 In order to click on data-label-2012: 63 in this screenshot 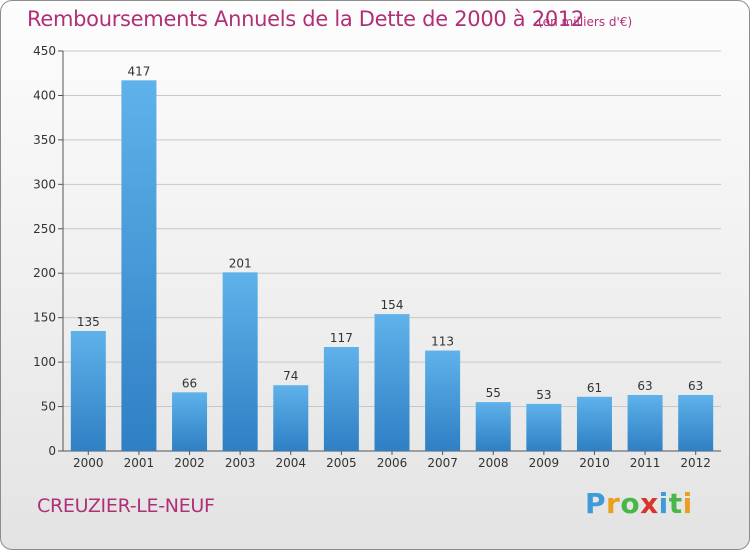, I will do `click(695, 386)`.